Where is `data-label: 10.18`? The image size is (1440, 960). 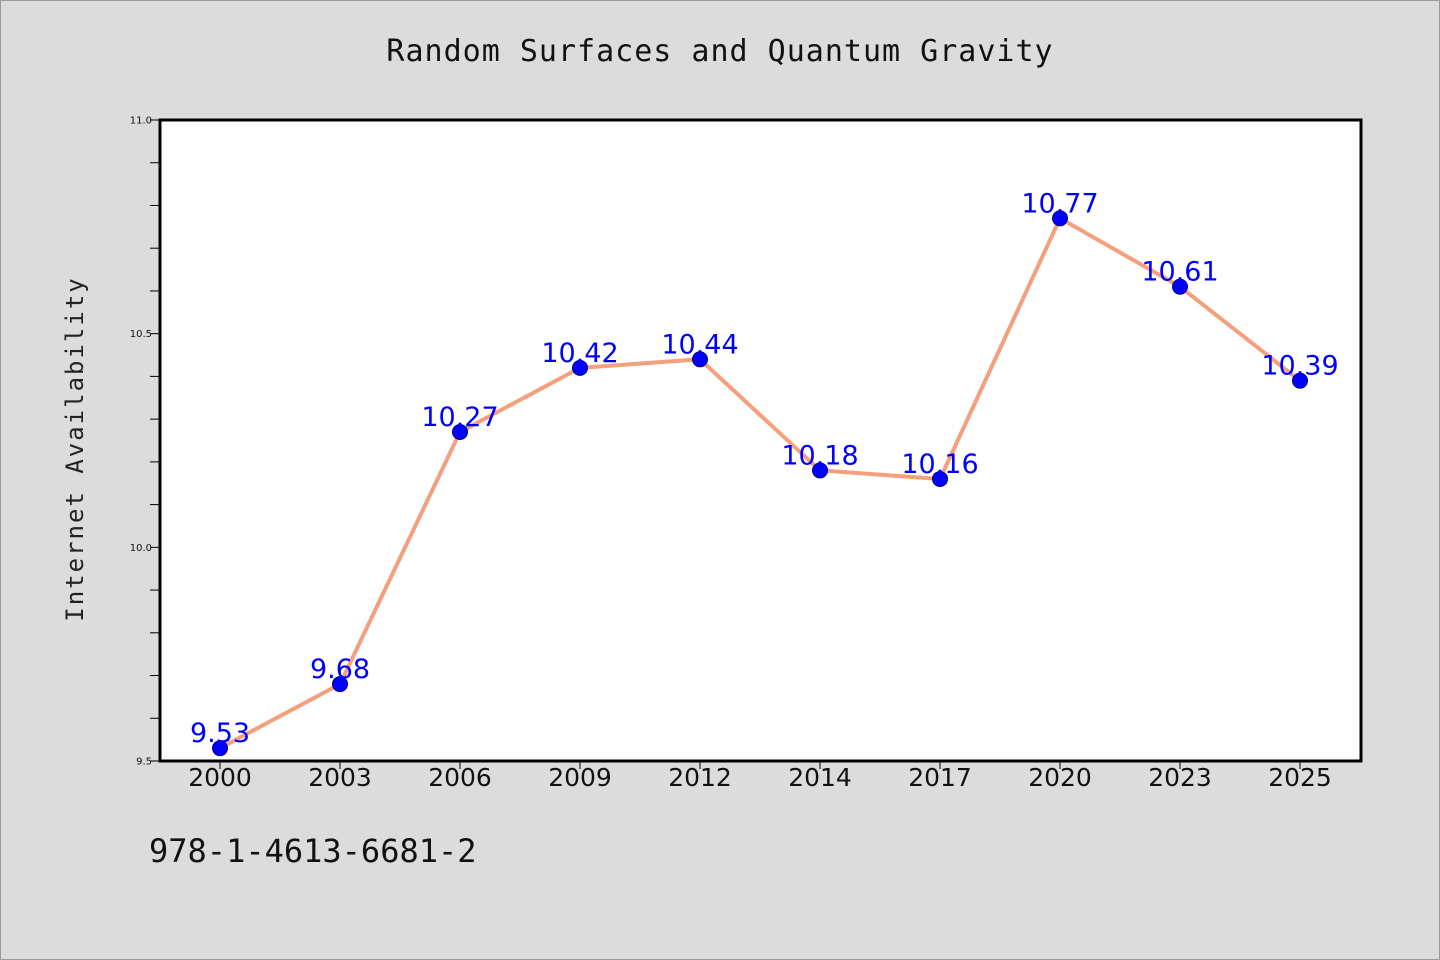
data-label: 10.18 is located at coordinates (819, 455).